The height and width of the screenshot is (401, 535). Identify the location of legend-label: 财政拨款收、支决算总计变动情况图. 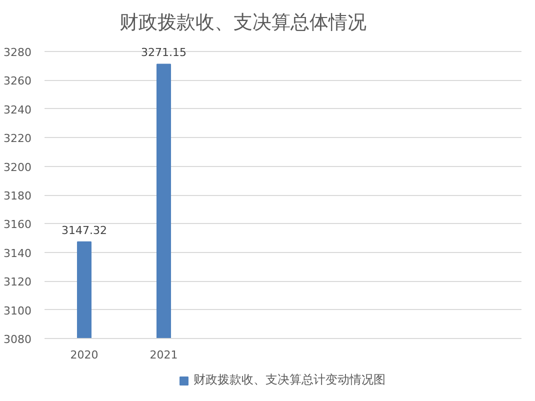
(290, 380).